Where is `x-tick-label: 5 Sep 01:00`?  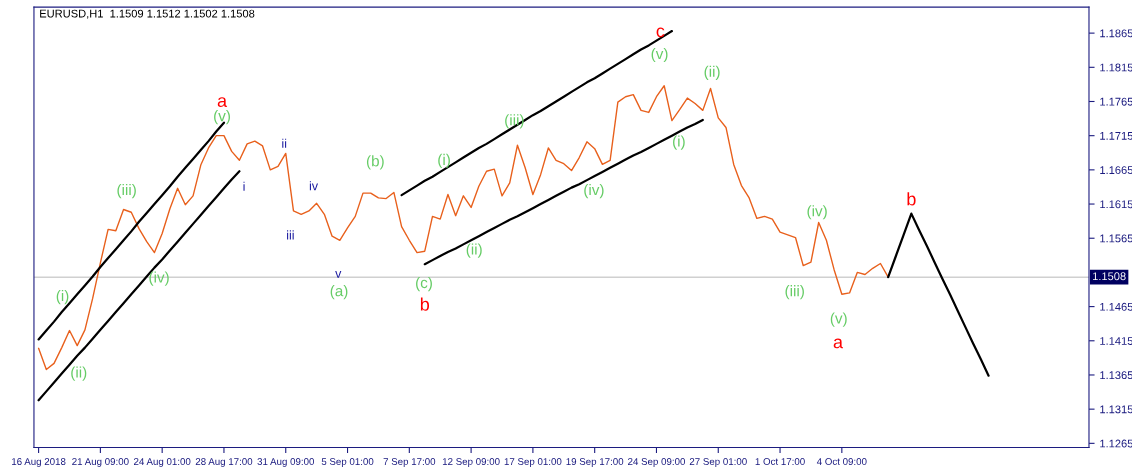
x-tick-label: 5 Sep 01:00 is located at coordinates (347, 462).